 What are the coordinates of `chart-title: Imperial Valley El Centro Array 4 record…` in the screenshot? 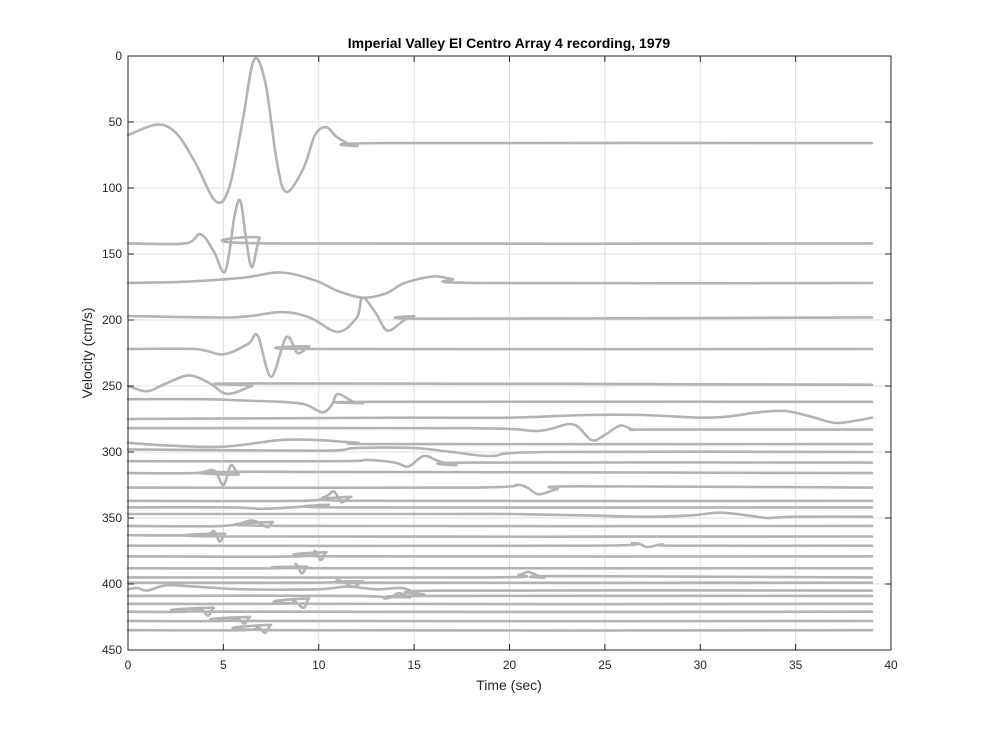 It's located at (509, 43).